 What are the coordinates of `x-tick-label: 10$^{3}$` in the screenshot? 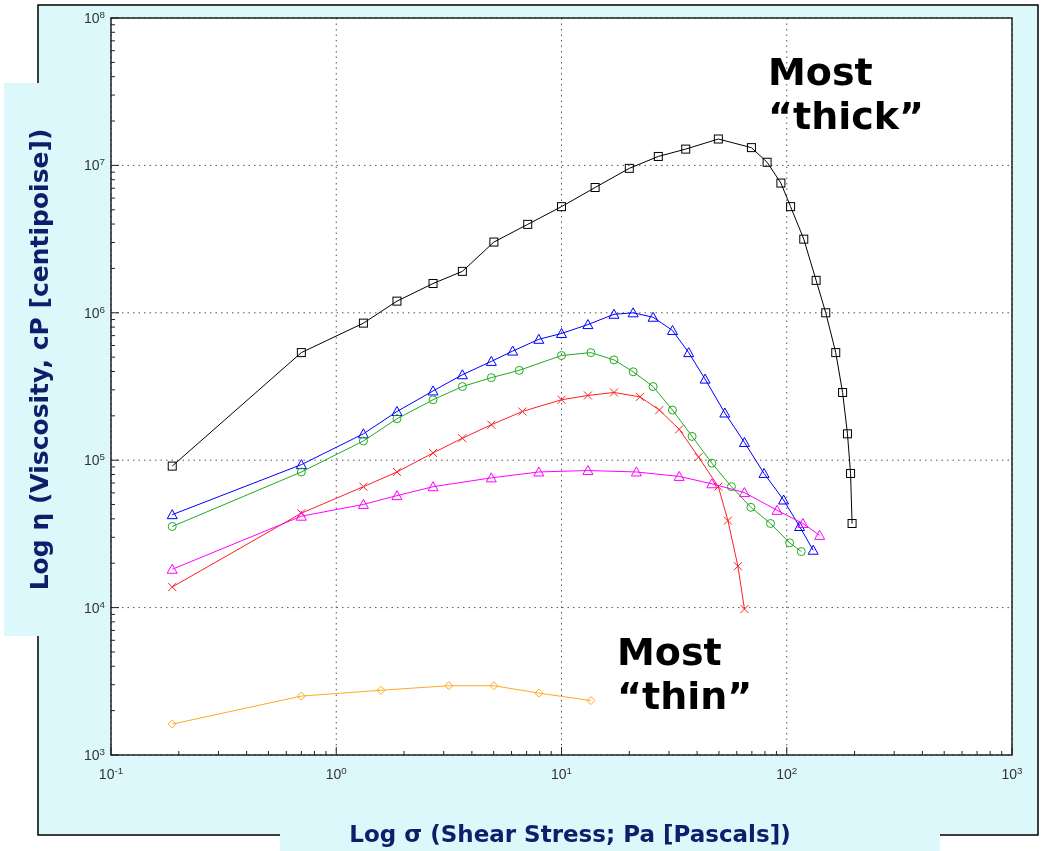 It's located at (1012, 773).